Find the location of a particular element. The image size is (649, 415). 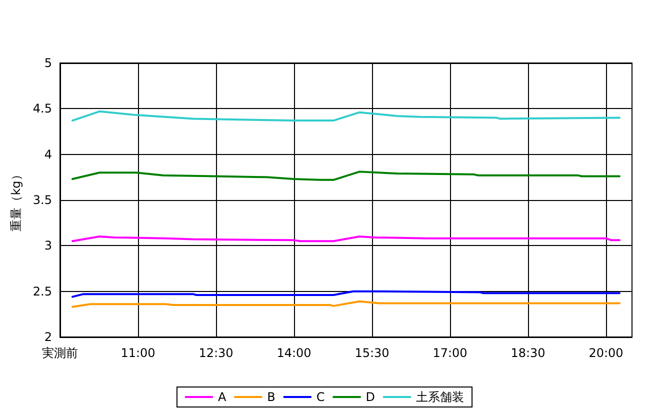

y-tick-label: 3 is located at coordinates (48, 245).